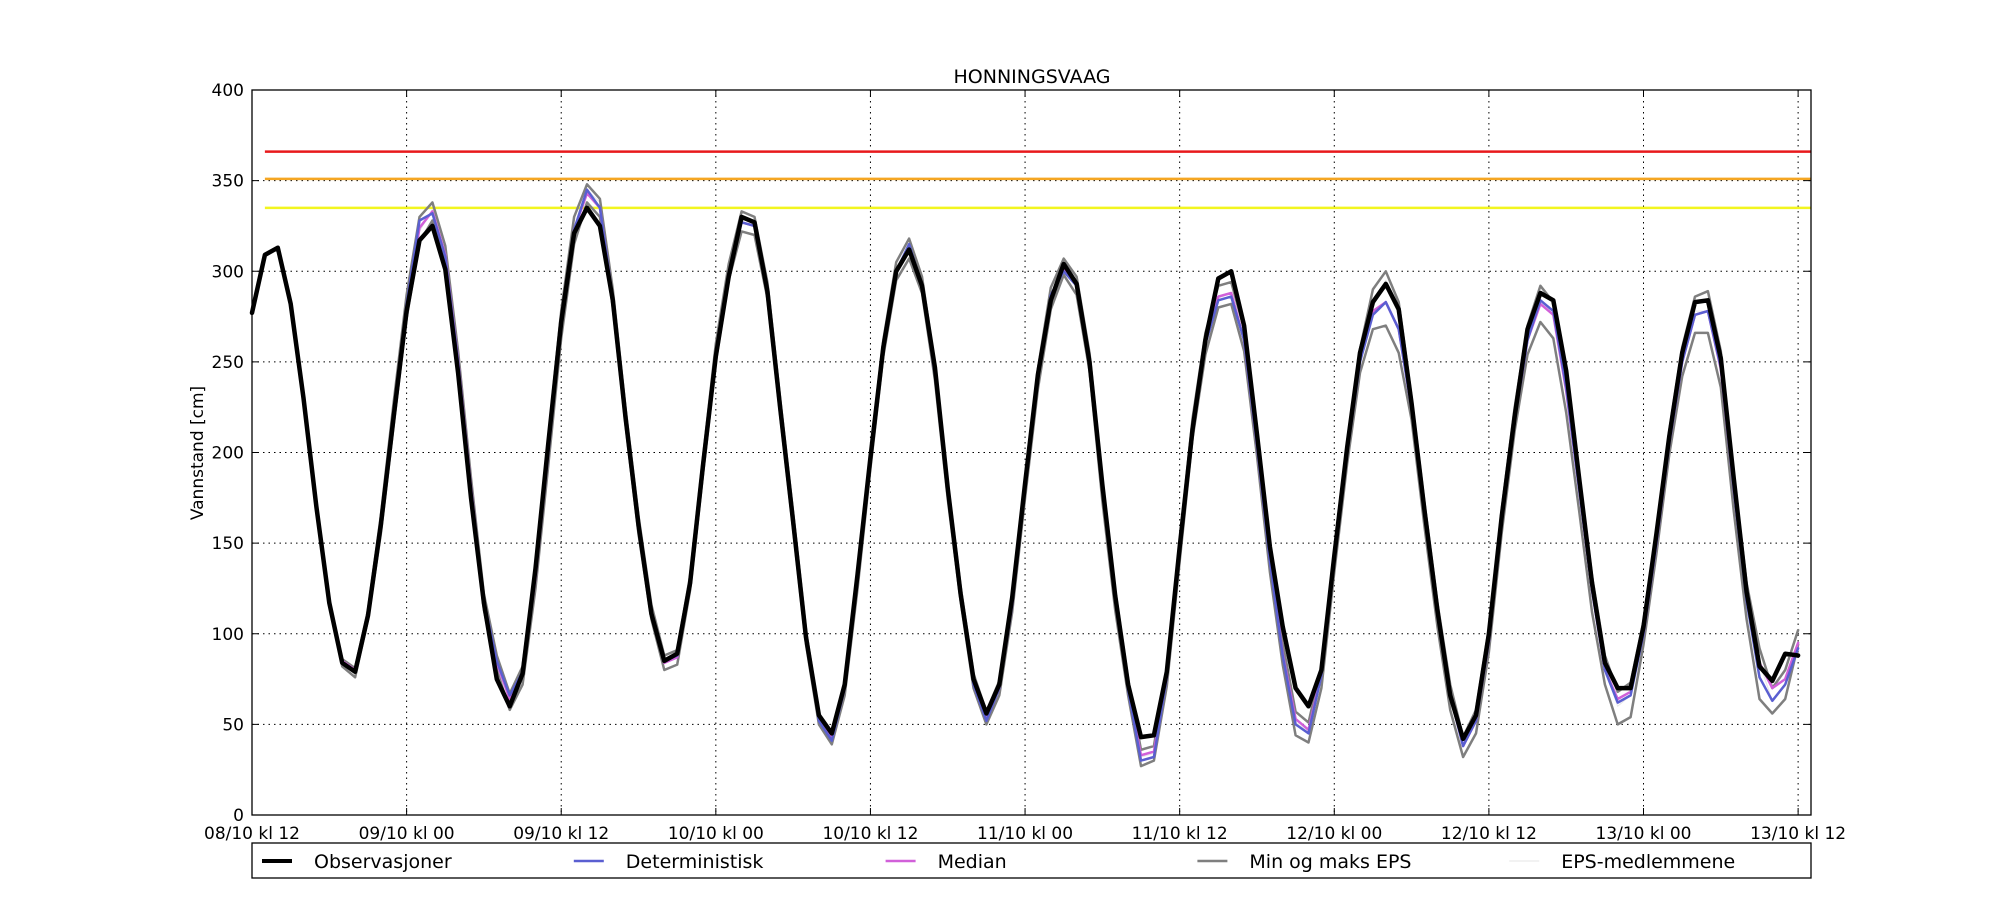 The image size is (2000, 904). I want to click on y-tick-label: 100, so click(228, 635).